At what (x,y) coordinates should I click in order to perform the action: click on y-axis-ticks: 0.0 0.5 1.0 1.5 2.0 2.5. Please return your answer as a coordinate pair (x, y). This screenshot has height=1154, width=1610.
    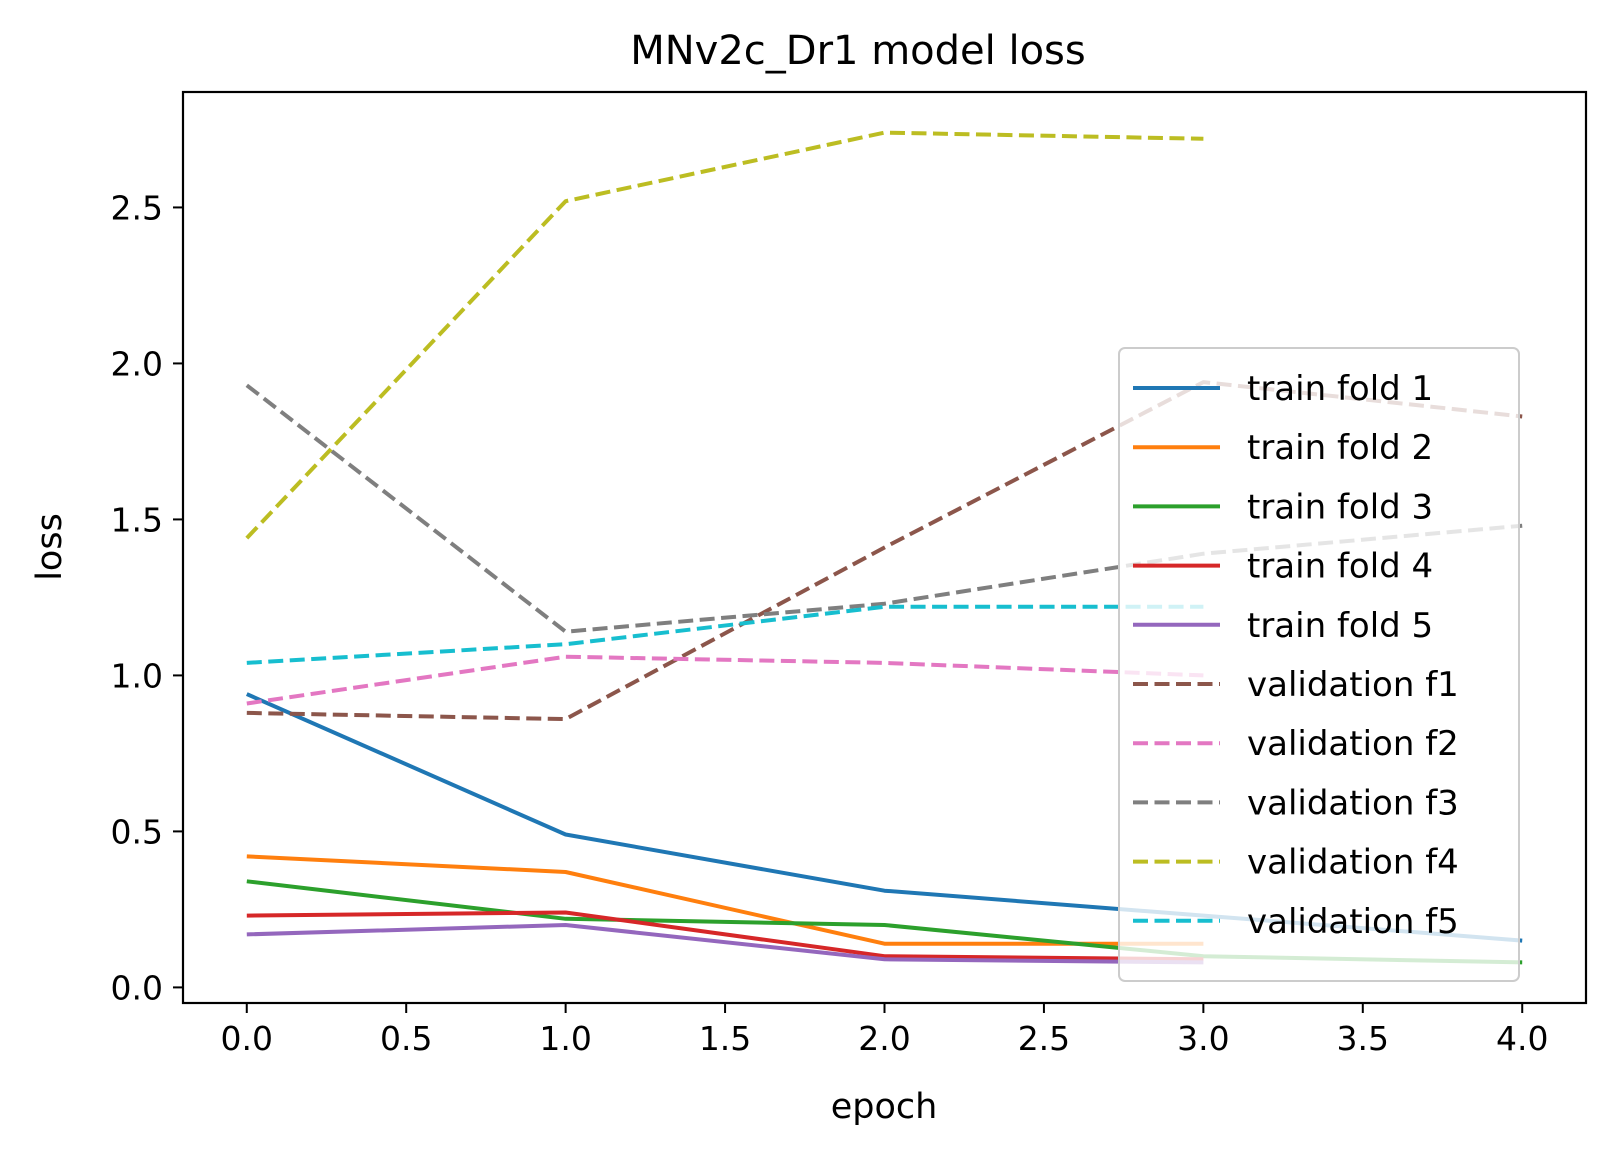
    Looking at the image, I should click on (147, 597).